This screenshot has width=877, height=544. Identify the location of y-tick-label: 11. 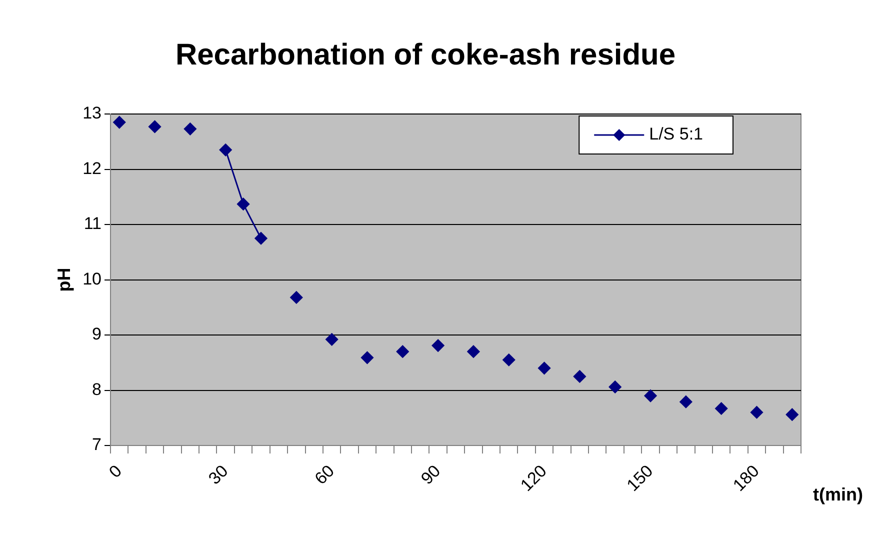
(93, 224).